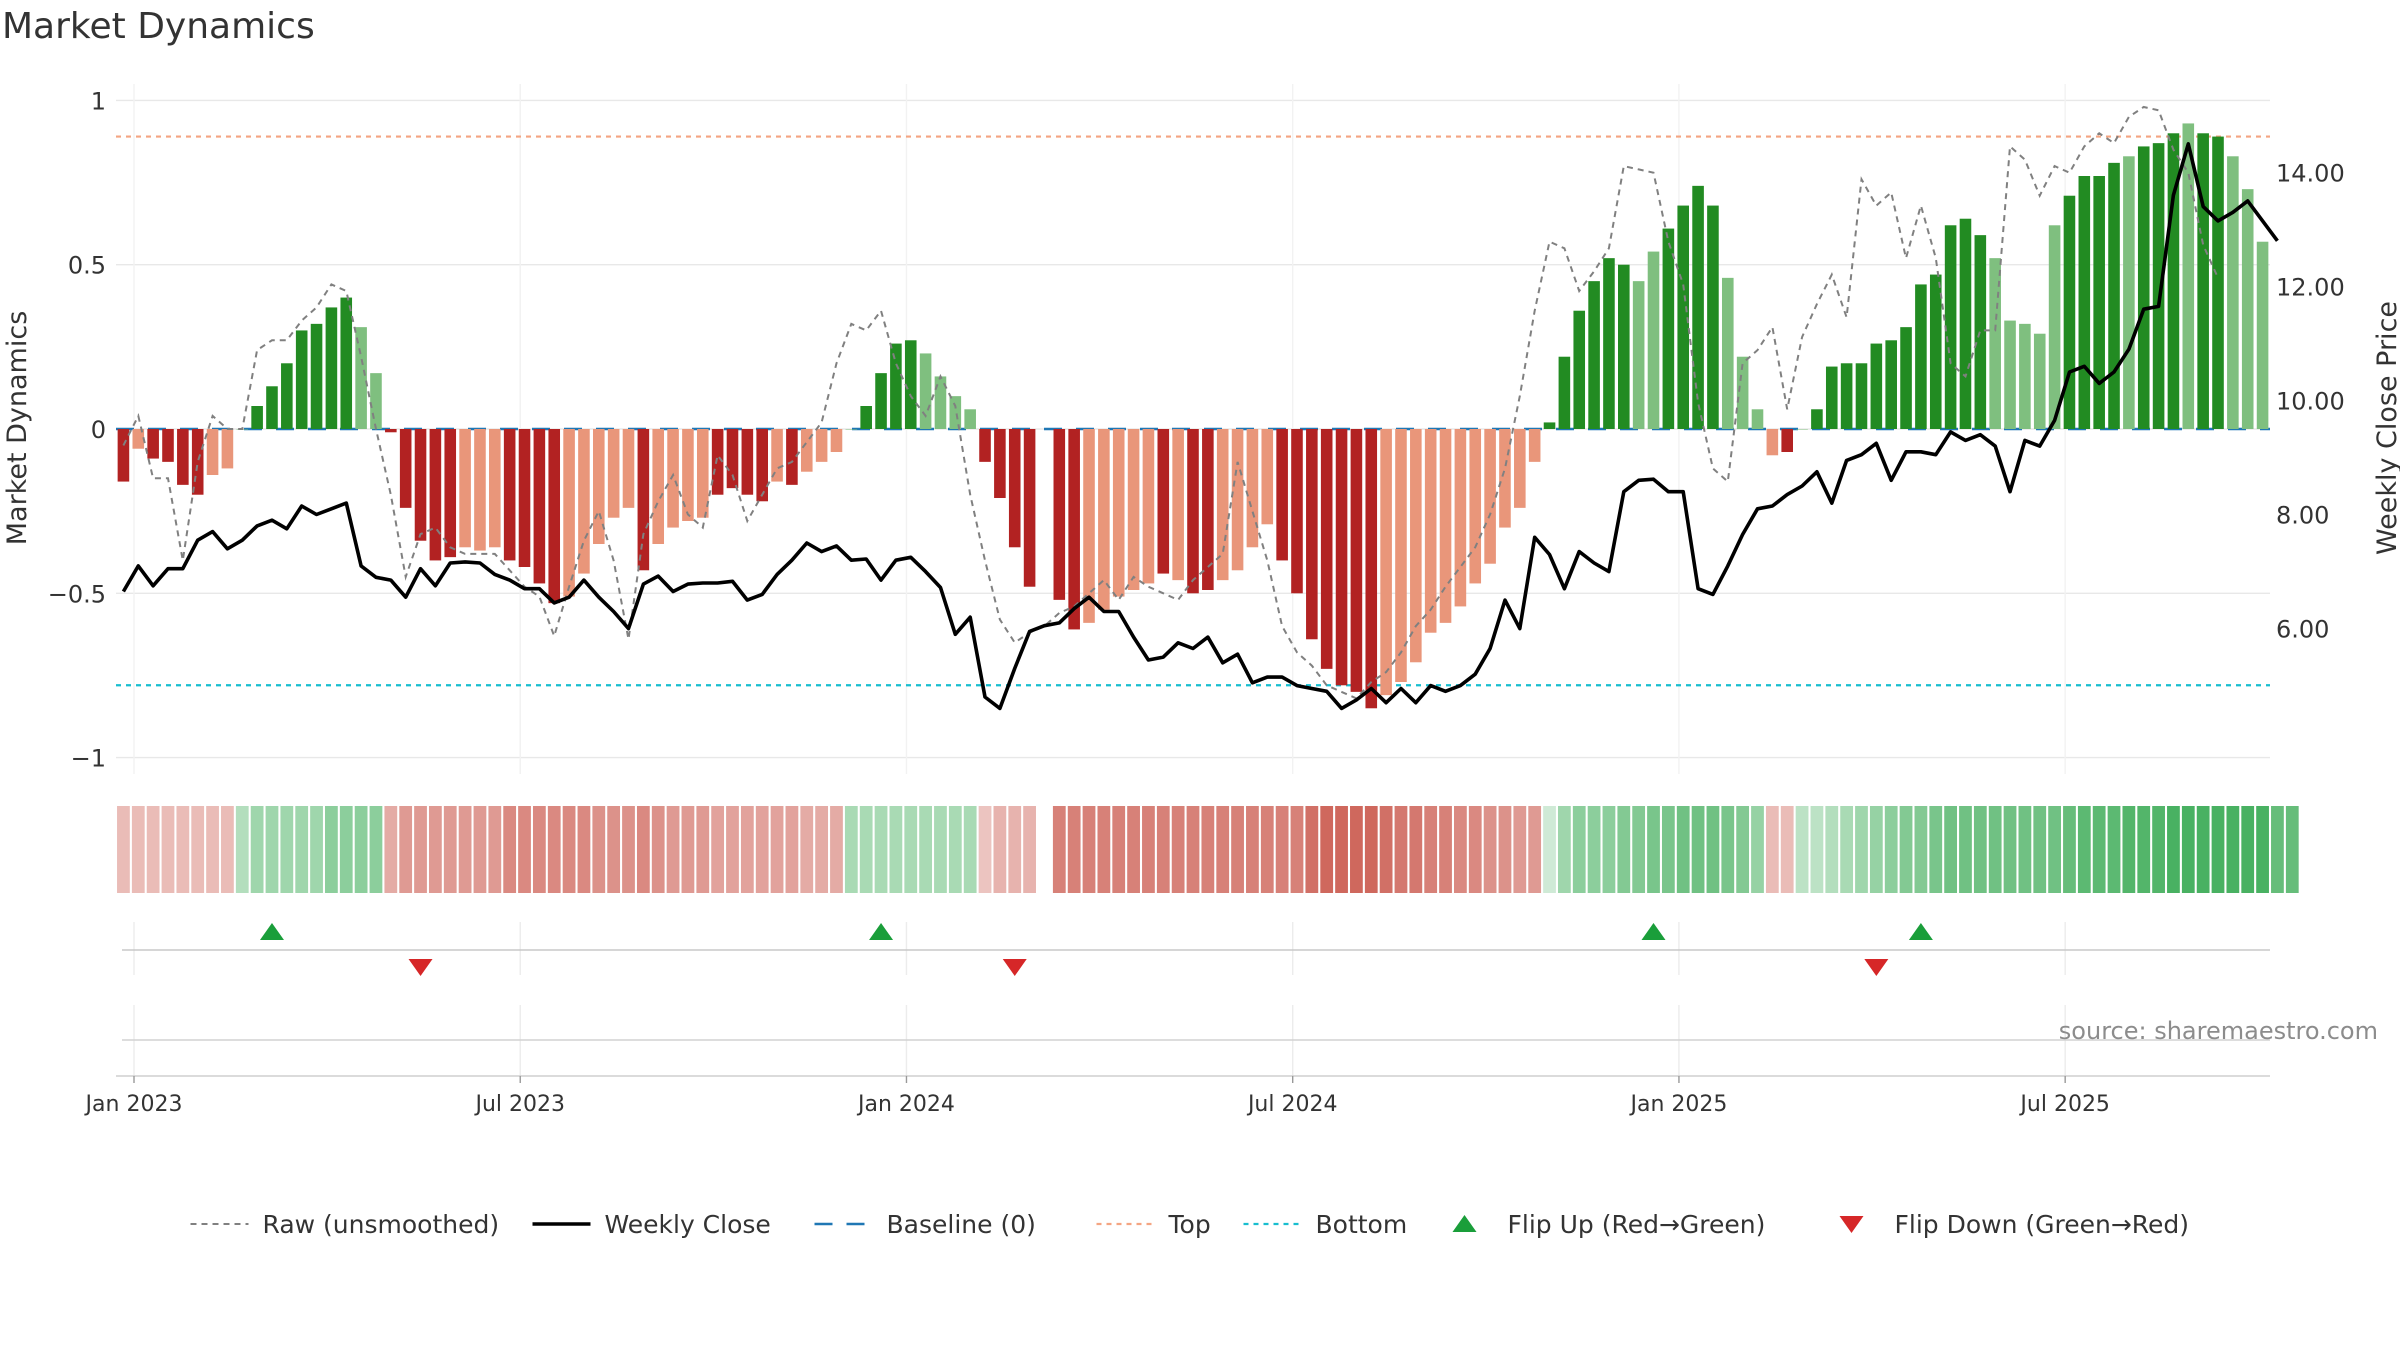  I want to click on legend-item: Baseline (0), so click(925, 1224).